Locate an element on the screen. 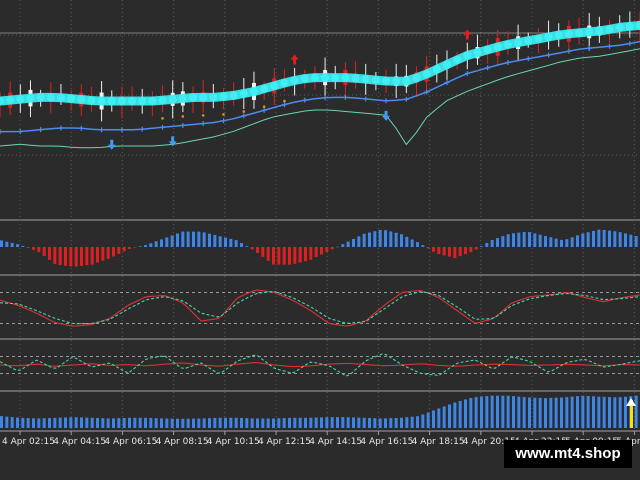 This screenshot has width=640, height=480. series-slow is located at coordinates (320, 365).